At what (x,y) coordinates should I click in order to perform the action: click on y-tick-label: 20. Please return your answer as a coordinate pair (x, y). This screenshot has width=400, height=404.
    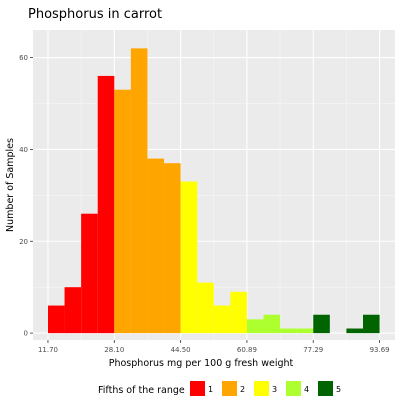
    Looking at the image, I should click on (23, 242).